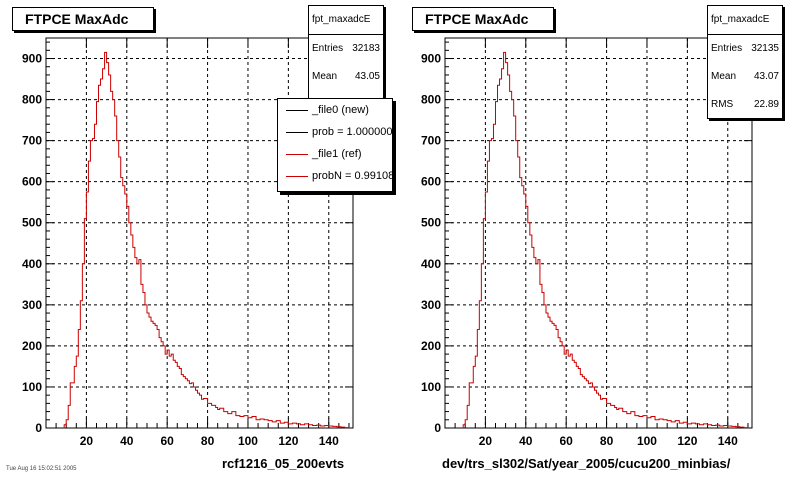  What do you see at coordinates (32, 346) in the screenshot?
I see `left-ytick-label: 200` at bounding box center [32, 346].